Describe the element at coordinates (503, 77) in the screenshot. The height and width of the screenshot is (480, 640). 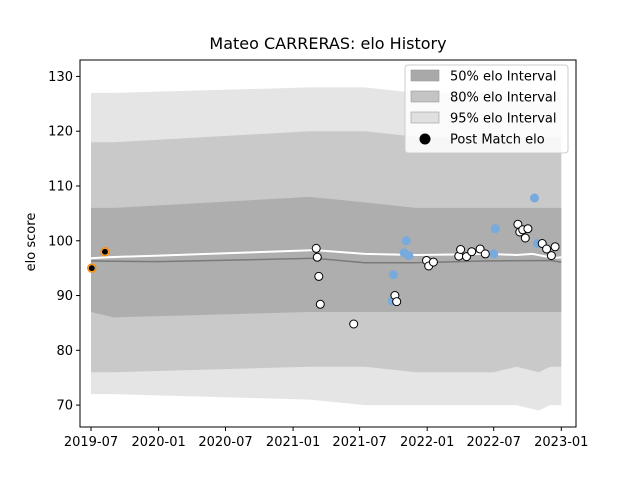
I see `legend-label: 50% elo Interval` at that location.